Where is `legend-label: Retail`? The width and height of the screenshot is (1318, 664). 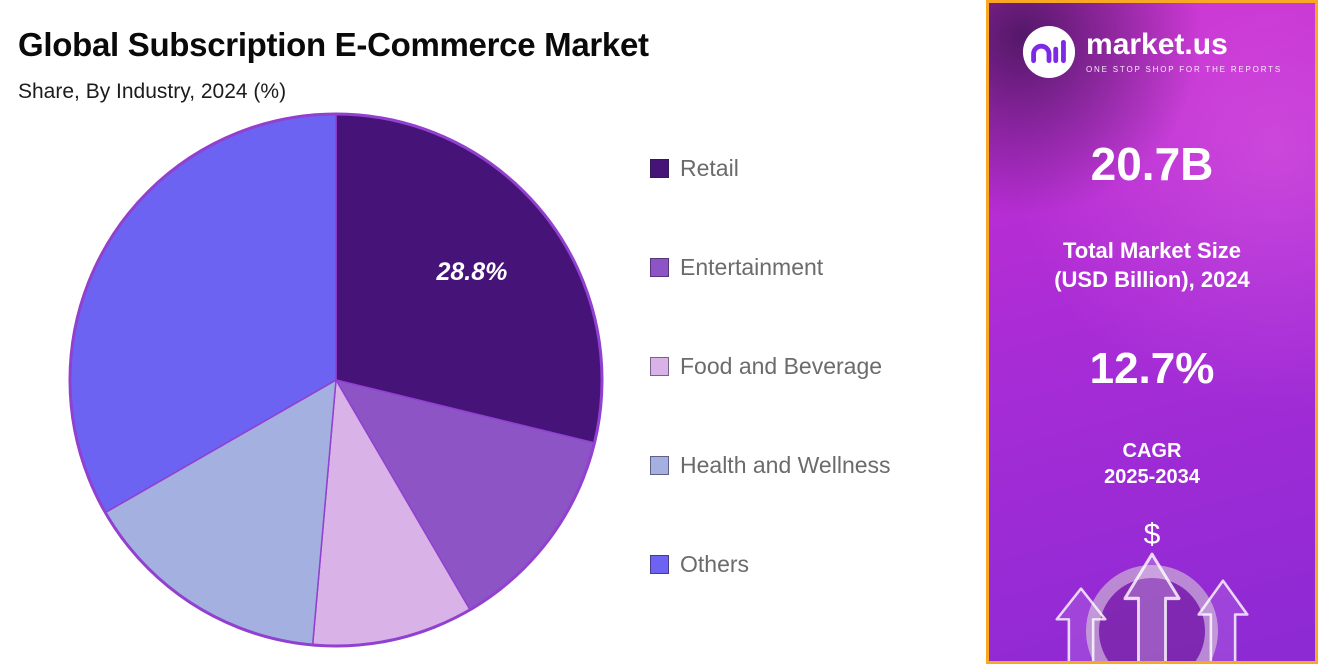 legend-label: Retail is located at coordinates (709, 167).